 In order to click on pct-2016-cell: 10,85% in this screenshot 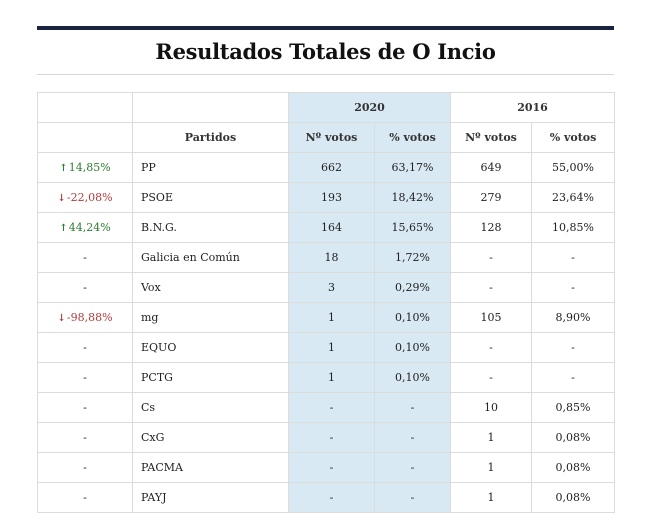, I will do `click(573, 227)`.